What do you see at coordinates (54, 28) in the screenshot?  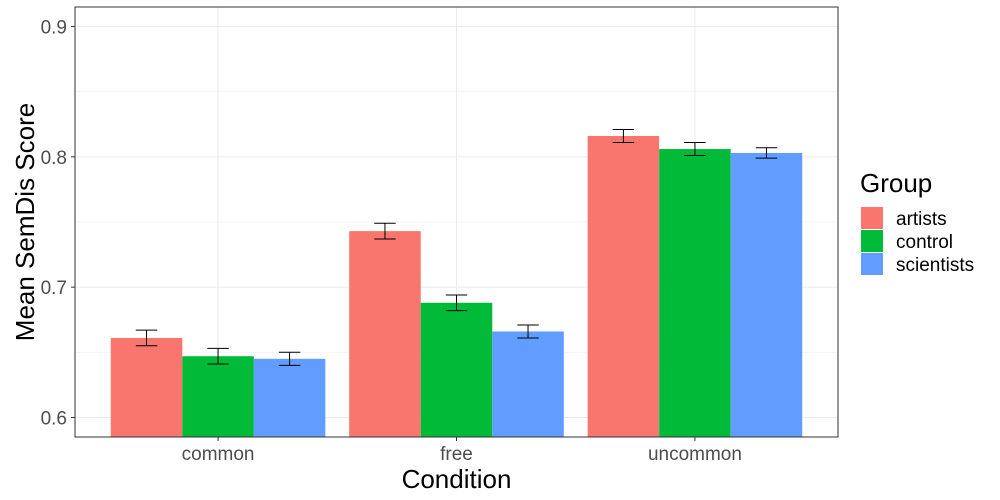 I see `y-tick-label: 0.9` at bounding box center [54, 28].